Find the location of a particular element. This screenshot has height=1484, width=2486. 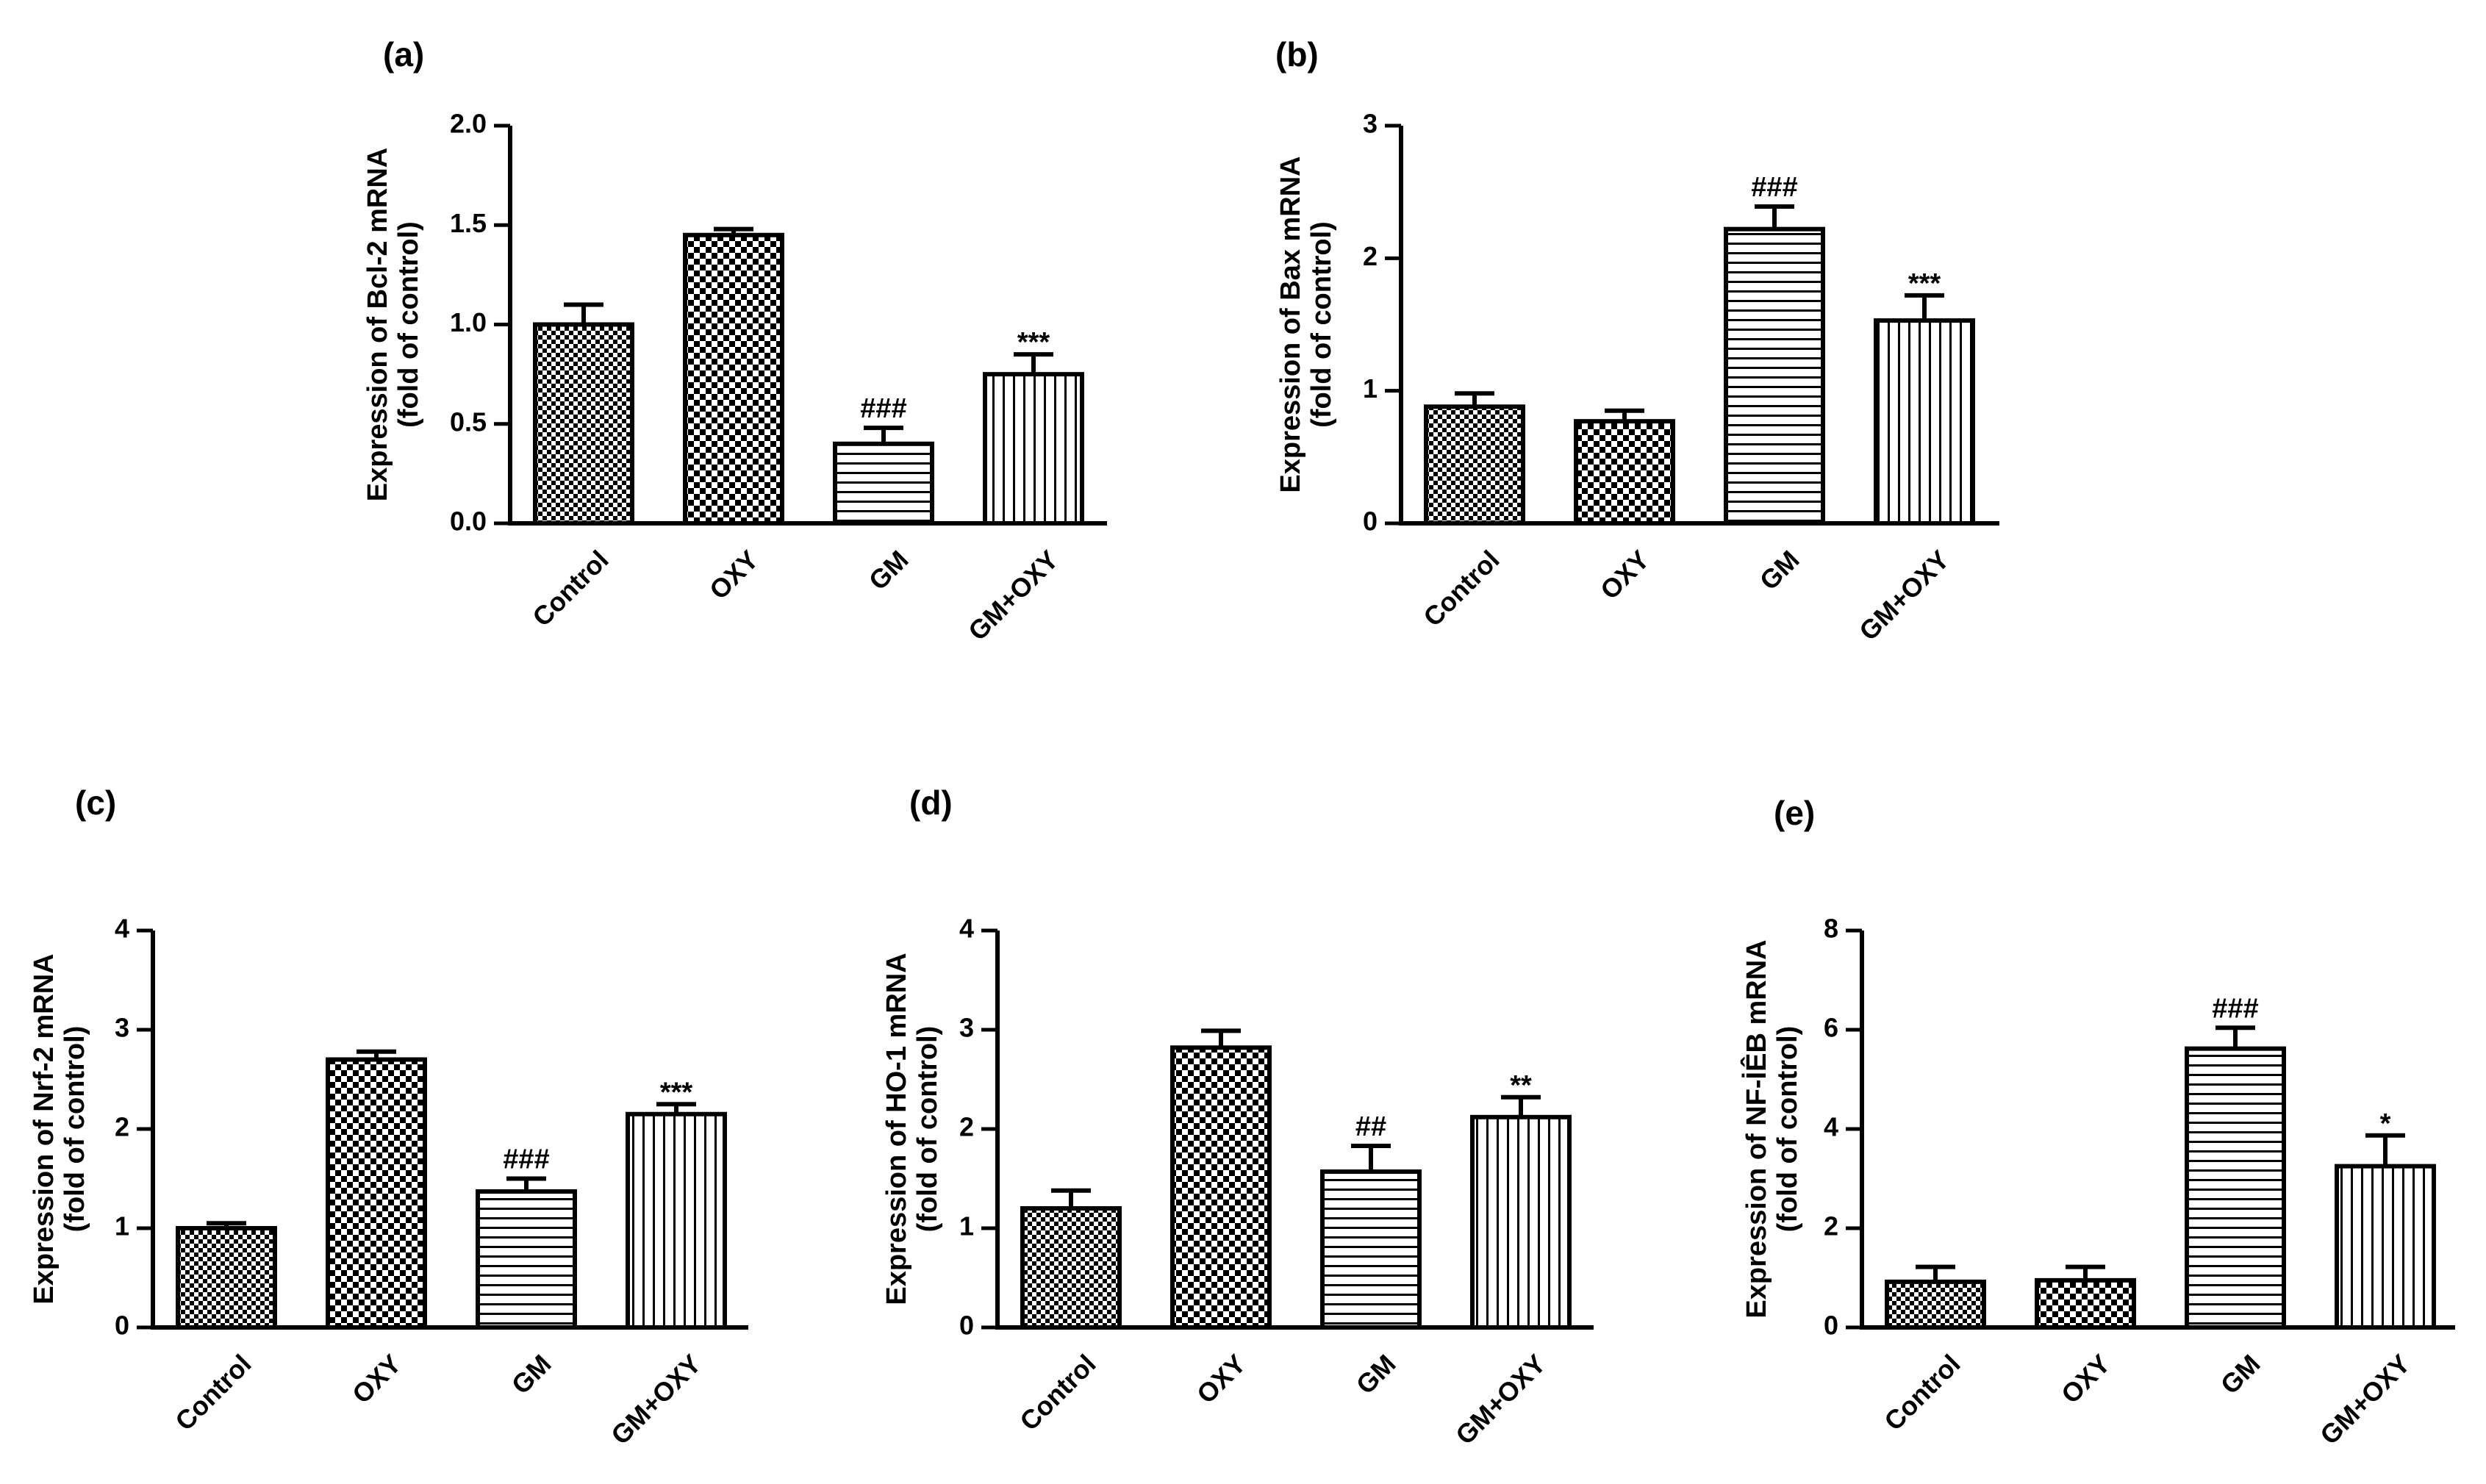

y-axis-title-line1: Expression of Bcl-2 mRNA is located at coordinates (377, 325).